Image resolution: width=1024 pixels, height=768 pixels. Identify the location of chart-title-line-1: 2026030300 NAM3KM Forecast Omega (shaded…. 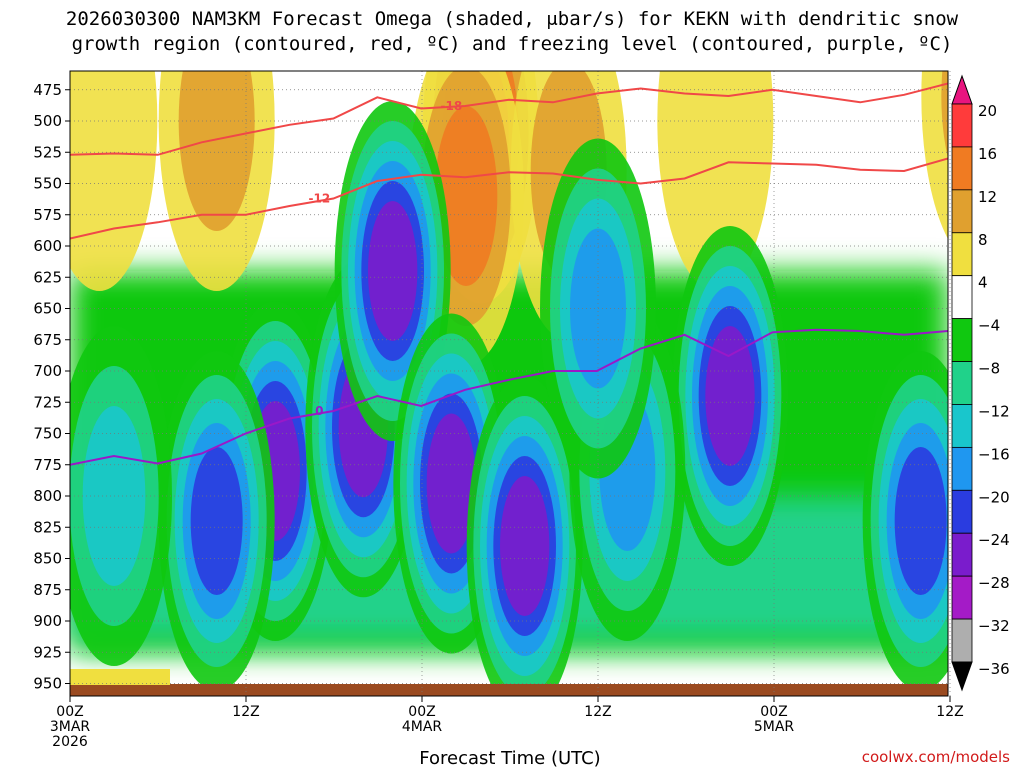
(512, 19).